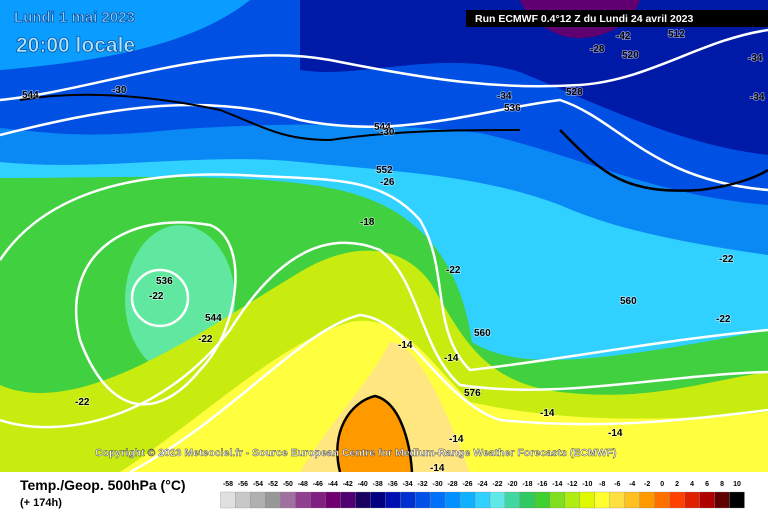 This screenshot has width=768, height=517. I want to click on scale-label: -52, so click(273, 484).